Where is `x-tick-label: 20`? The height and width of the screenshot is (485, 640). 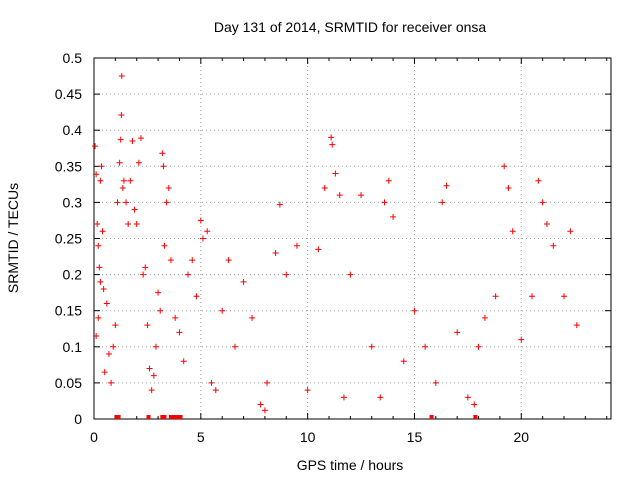 x-tick-label: 20 is located at coordinates (521, 437).